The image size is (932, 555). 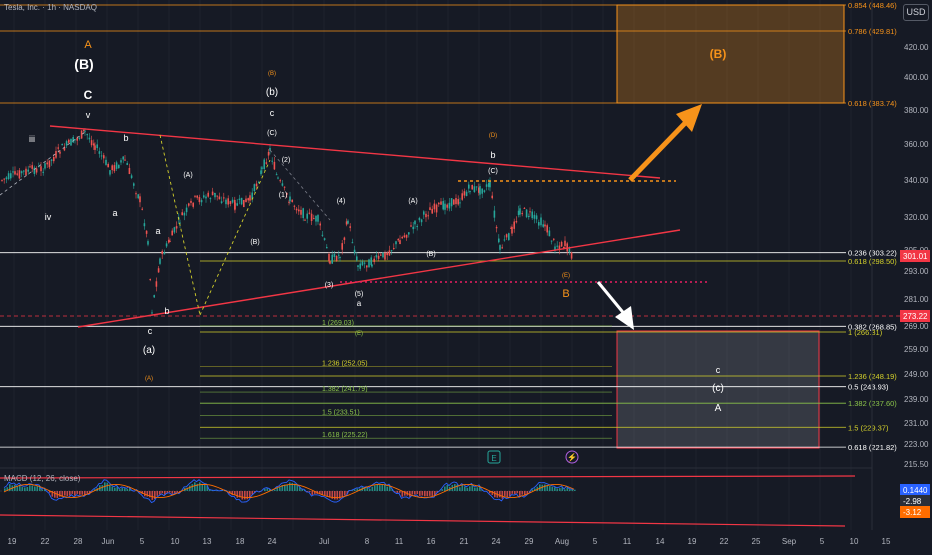 I want to click on wave-label-target_c: c, so click(x=718, y=370).